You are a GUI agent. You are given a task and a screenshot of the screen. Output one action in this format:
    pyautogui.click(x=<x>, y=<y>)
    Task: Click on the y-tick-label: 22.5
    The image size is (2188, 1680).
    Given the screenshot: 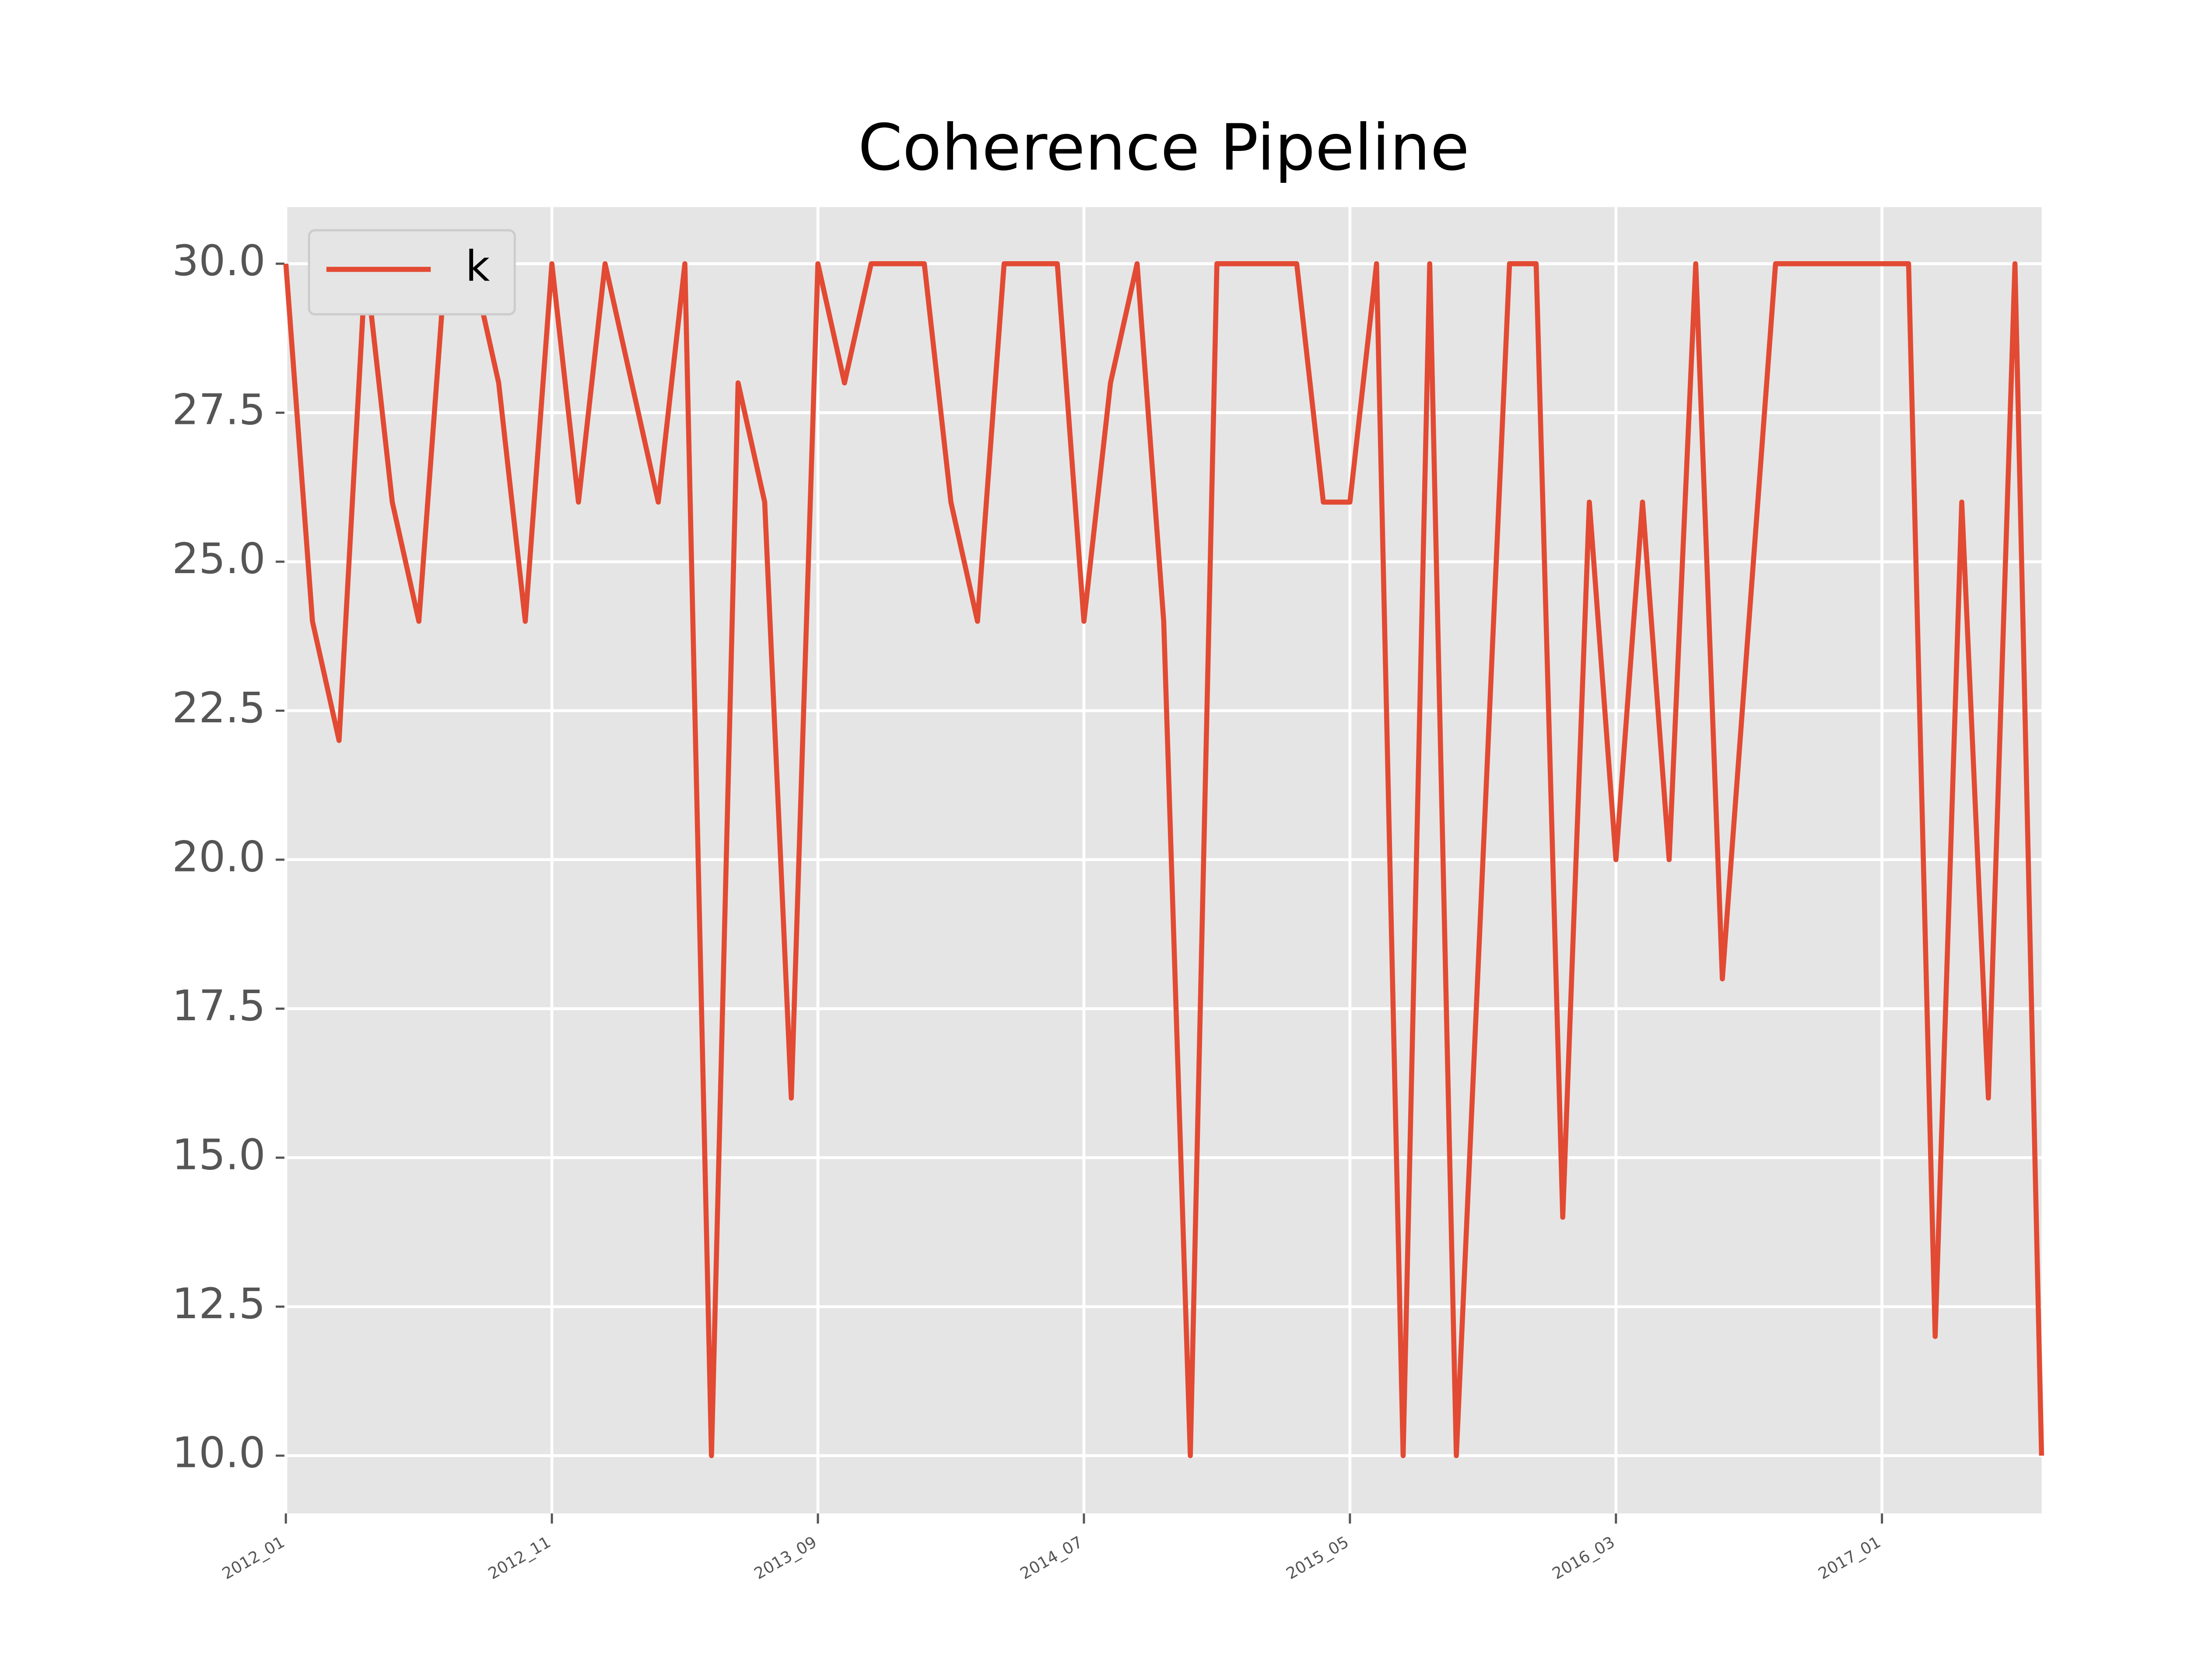 What is the action you would take?
    pyautogui.click(x=219, y=707)
    